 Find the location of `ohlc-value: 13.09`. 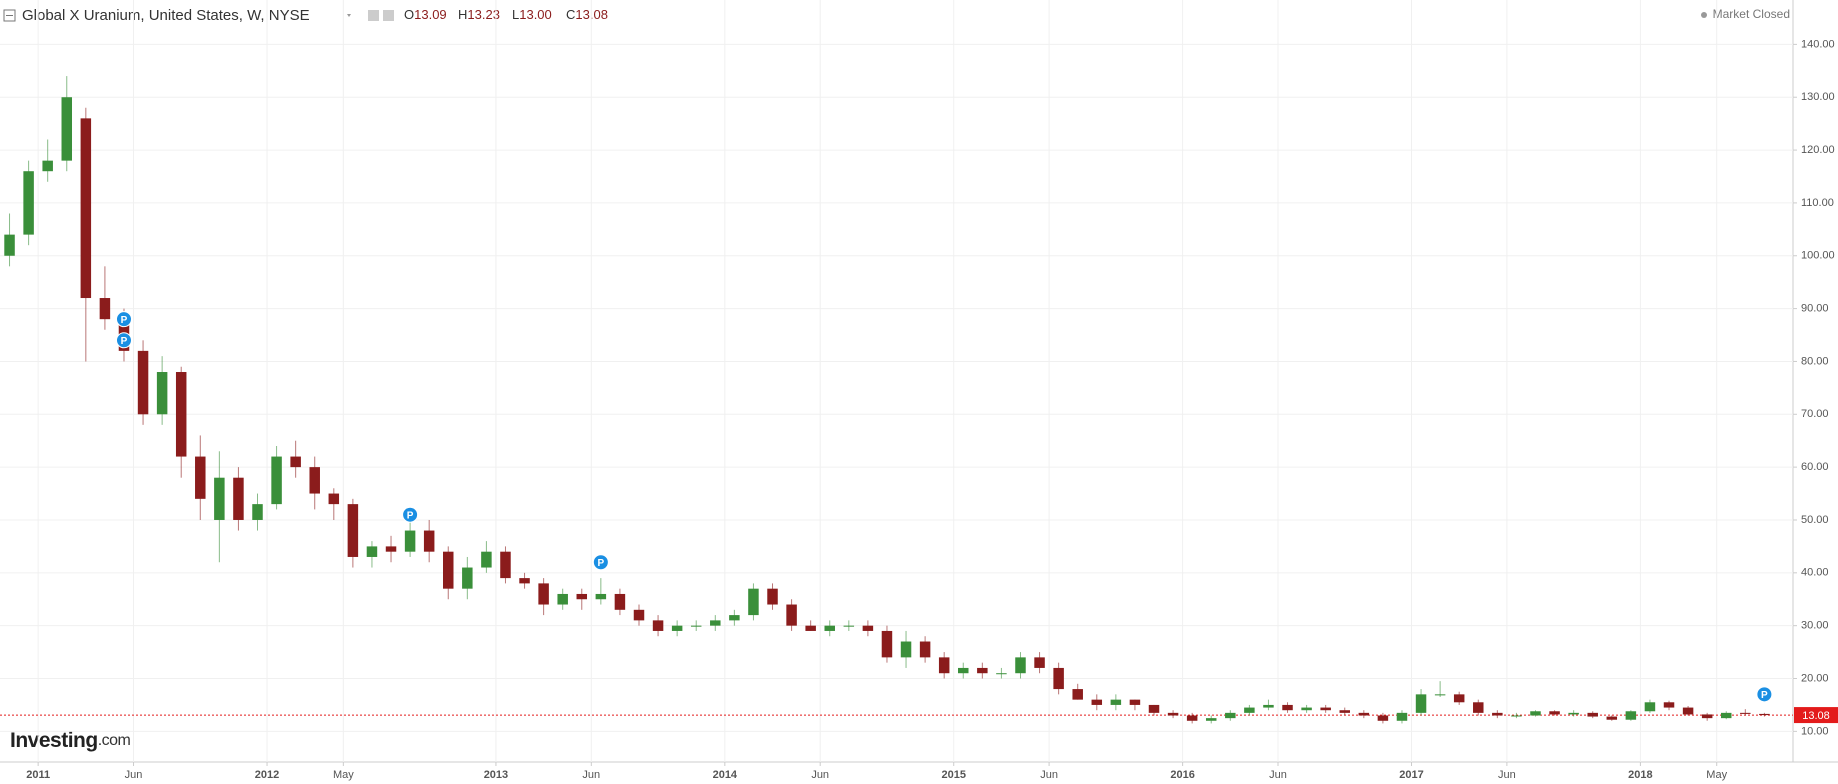

ohlc-value: 13.09 is located at coordinates (430, 14).